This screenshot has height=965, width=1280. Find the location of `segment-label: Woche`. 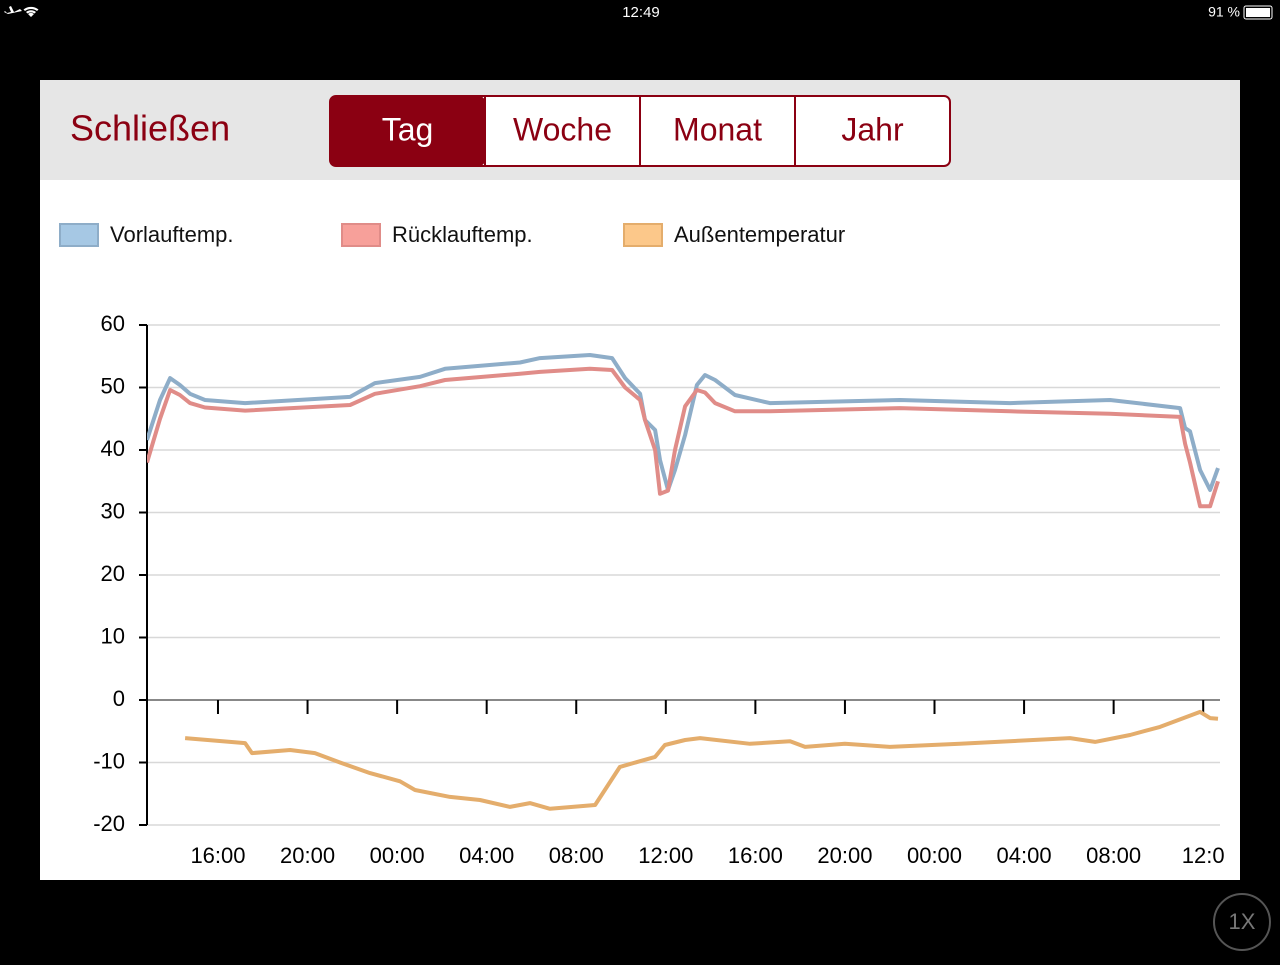

segment-label: Woche is located at coordinates (562, 129).